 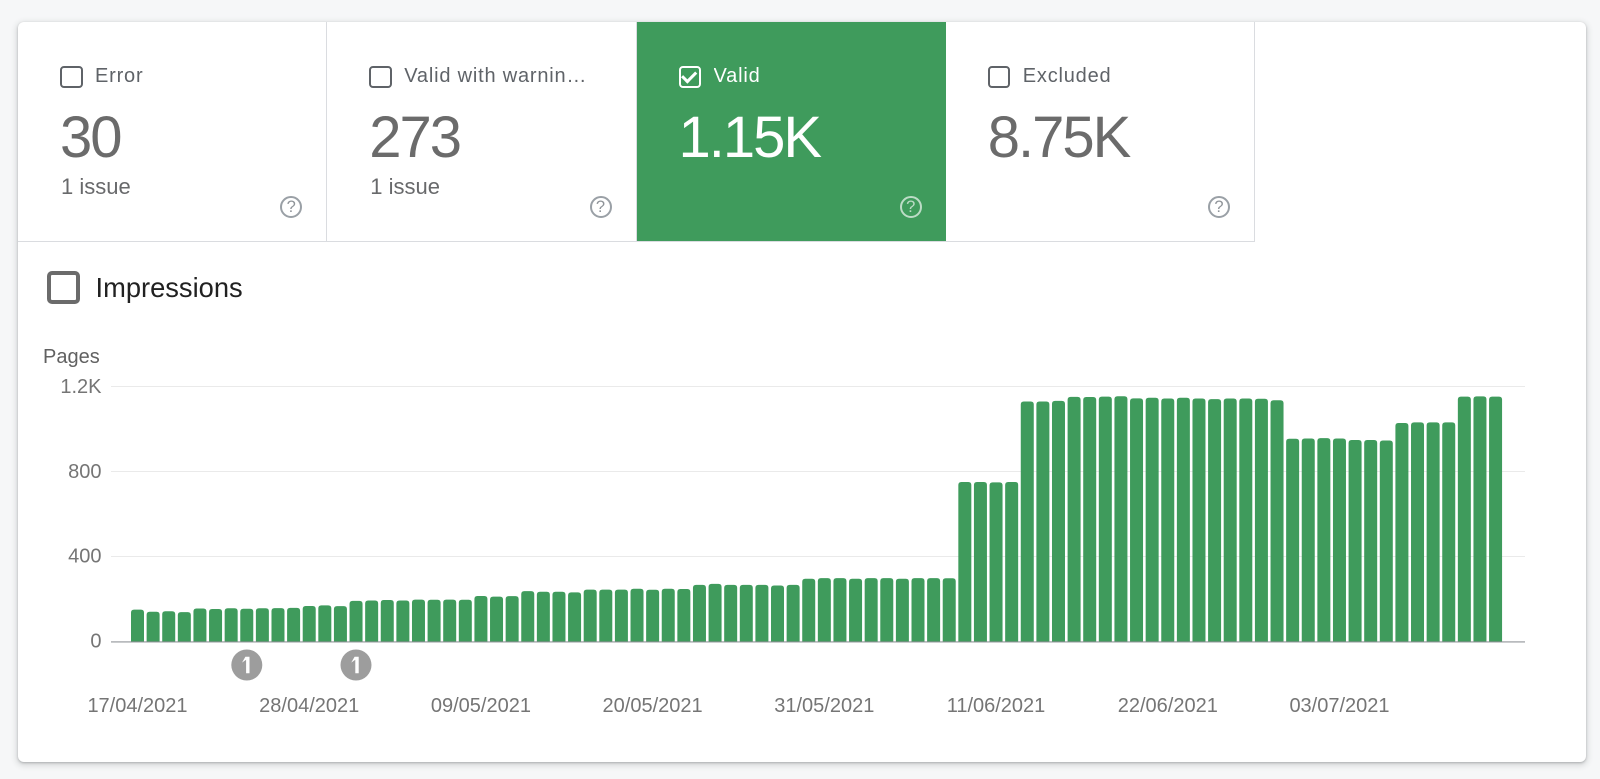 I want to click on svg-text: 31/05/2021, so click(x=824, y=706).